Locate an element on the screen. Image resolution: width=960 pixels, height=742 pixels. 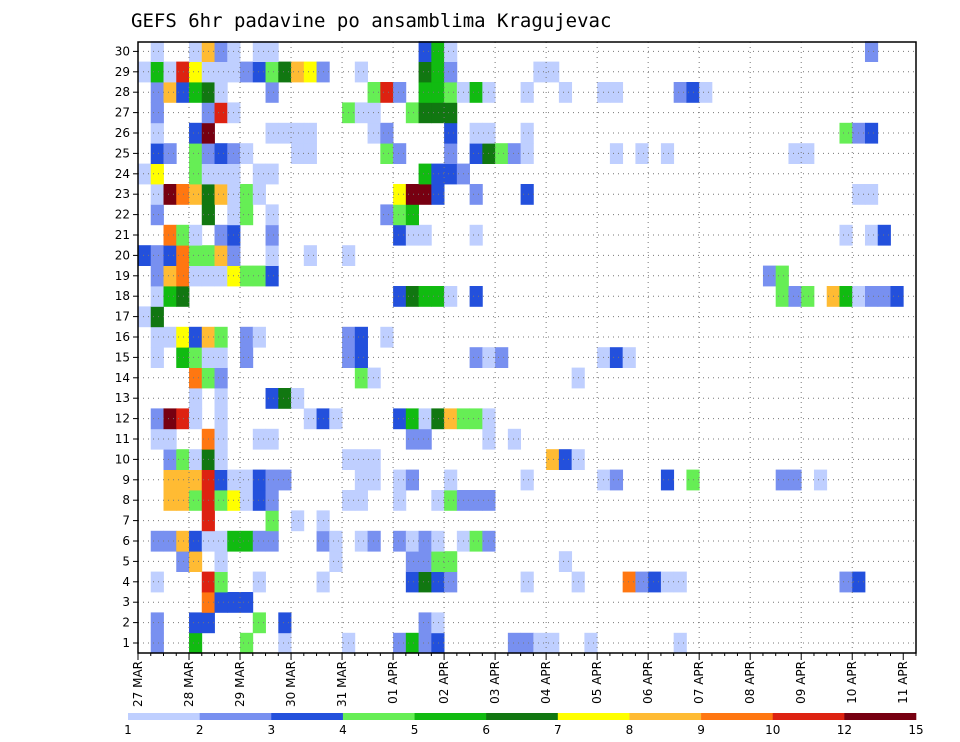
y-tick-label: 12 is located at coordinates (122, 419).